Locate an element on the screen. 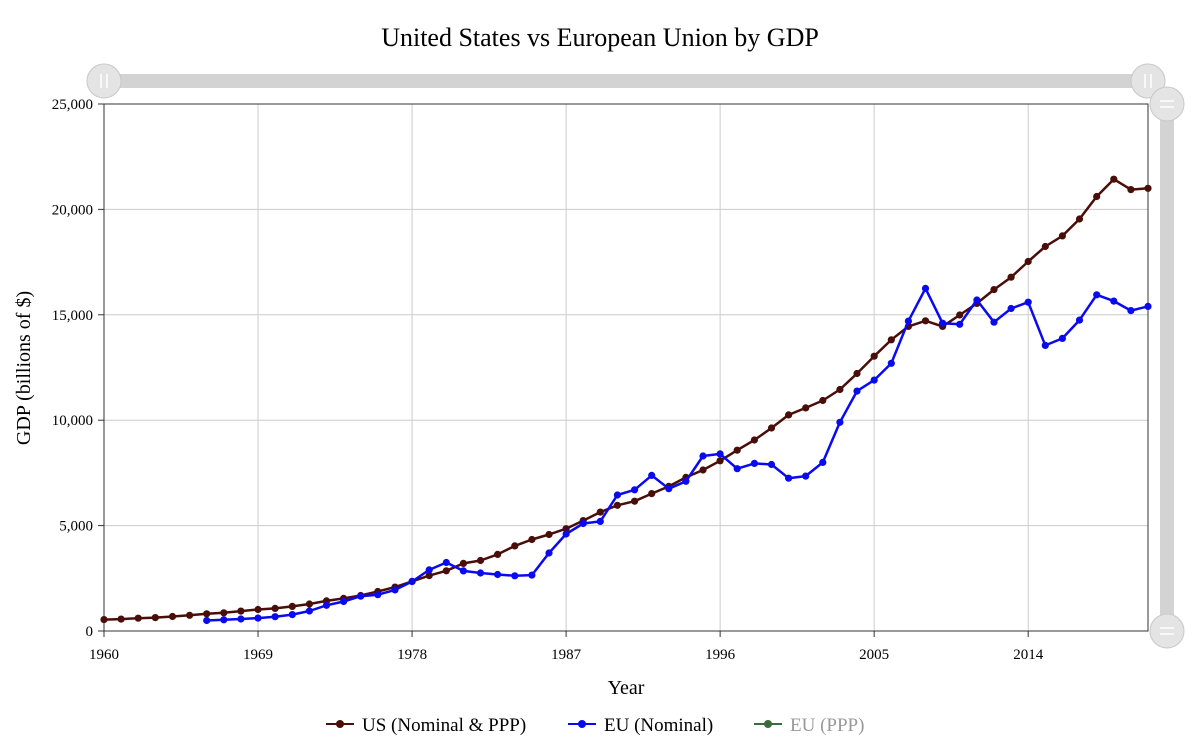  legend-item: US (Nominal & PPP) is located at coordinates (426, 725).